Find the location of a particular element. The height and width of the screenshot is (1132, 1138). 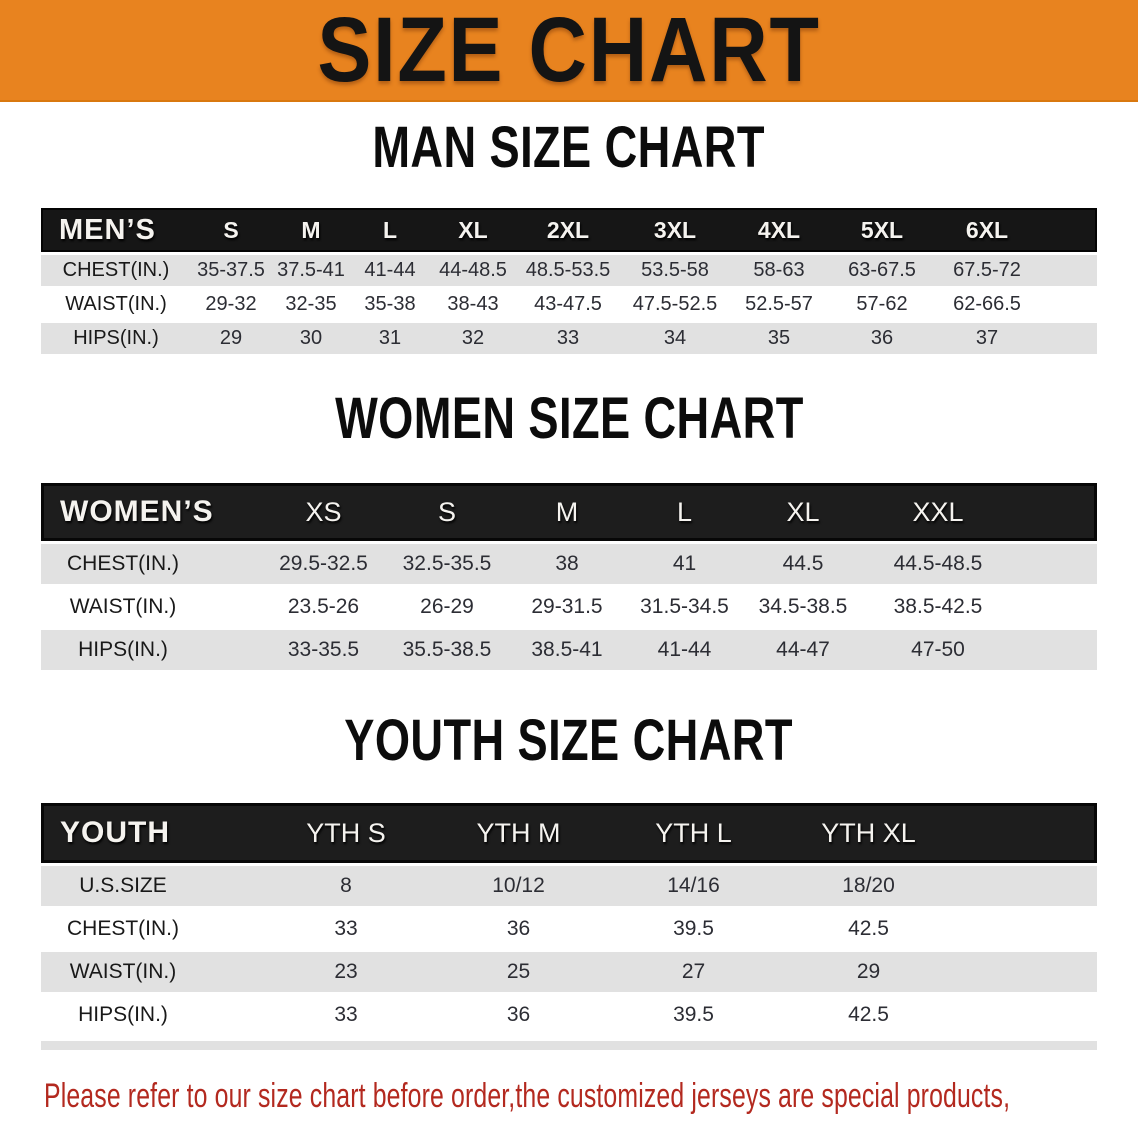

men-column-header-l: L is located at coordinates (390, 230).